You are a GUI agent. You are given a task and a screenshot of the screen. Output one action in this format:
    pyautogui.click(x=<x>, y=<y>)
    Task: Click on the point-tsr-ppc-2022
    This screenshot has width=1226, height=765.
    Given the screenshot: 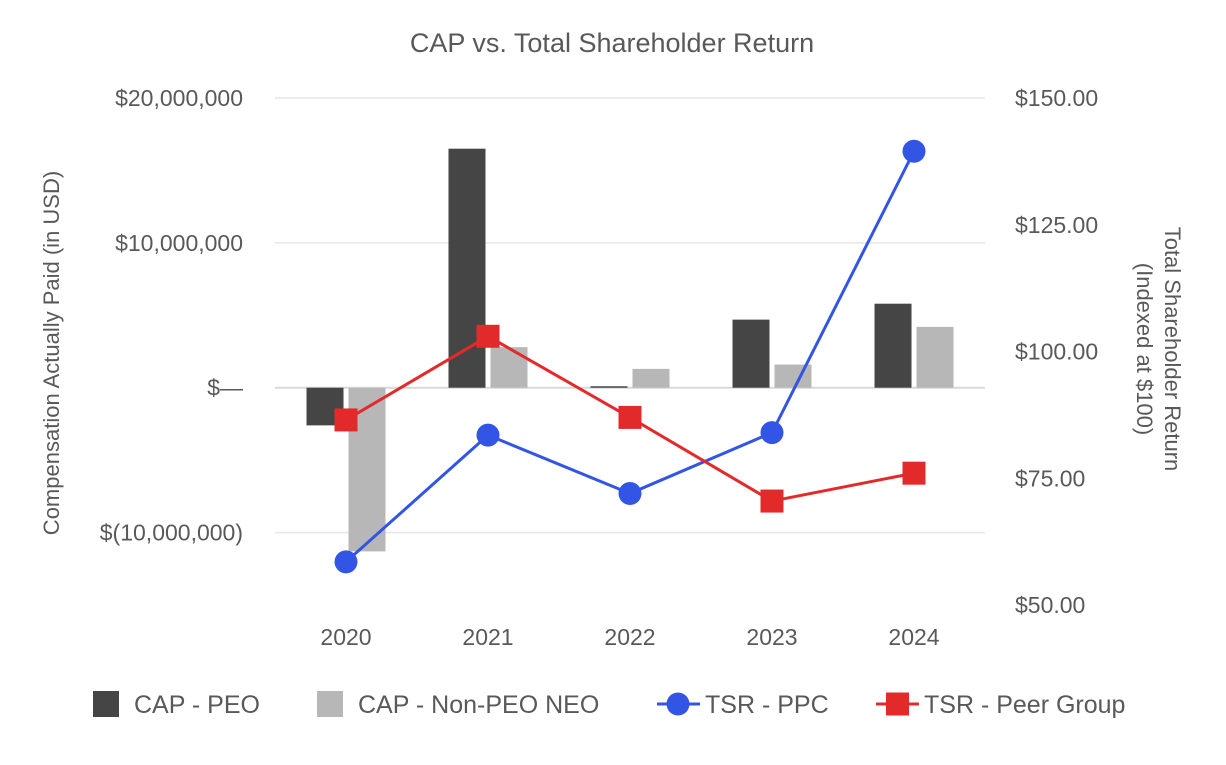 What is the action you would take?
    pyautogui.click(x=630, y=493)
    